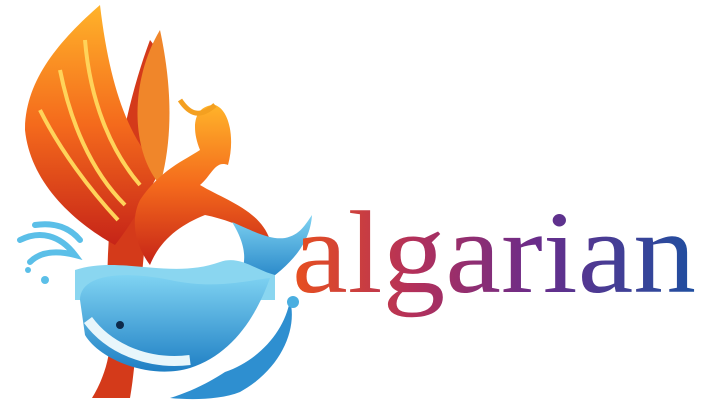 Image resolution: width=707 pixels, height=400 pixels. What do you see at coordinates (202, 185) in the screenshot?
I see `phoenix-body` at bounding box center [202, 185].